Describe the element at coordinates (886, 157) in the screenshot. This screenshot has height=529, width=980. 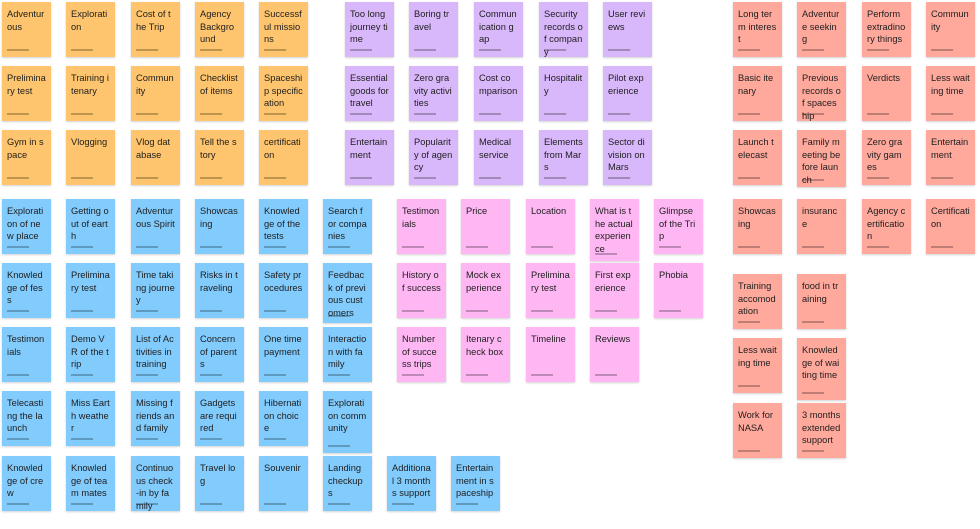
I see `sticky-note: Zero gravity games` at that location.